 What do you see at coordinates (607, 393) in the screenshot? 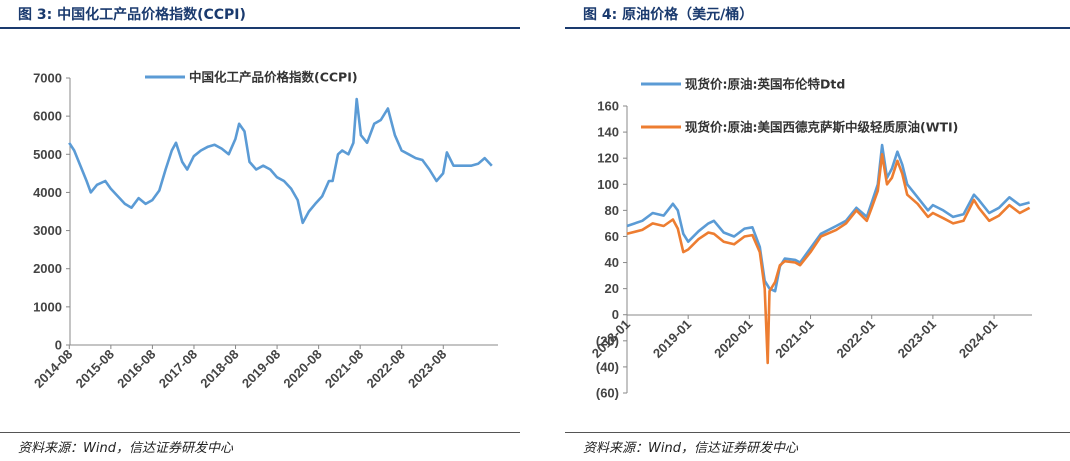
I see `oil-y-tick-label: (60)` at bounding box center [607, 393].